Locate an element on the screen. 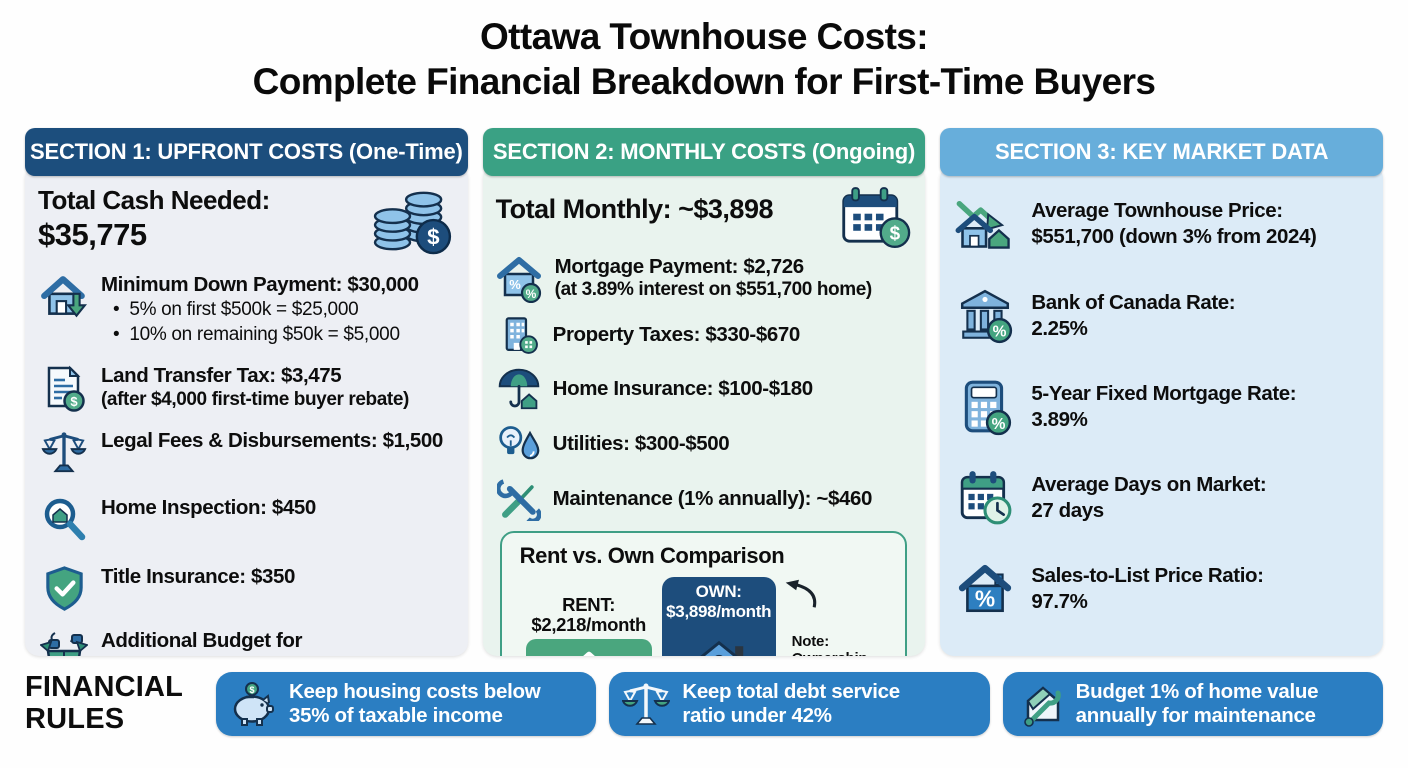  item-title: Home Inspection: $450 is located at coordinates (208, 508).